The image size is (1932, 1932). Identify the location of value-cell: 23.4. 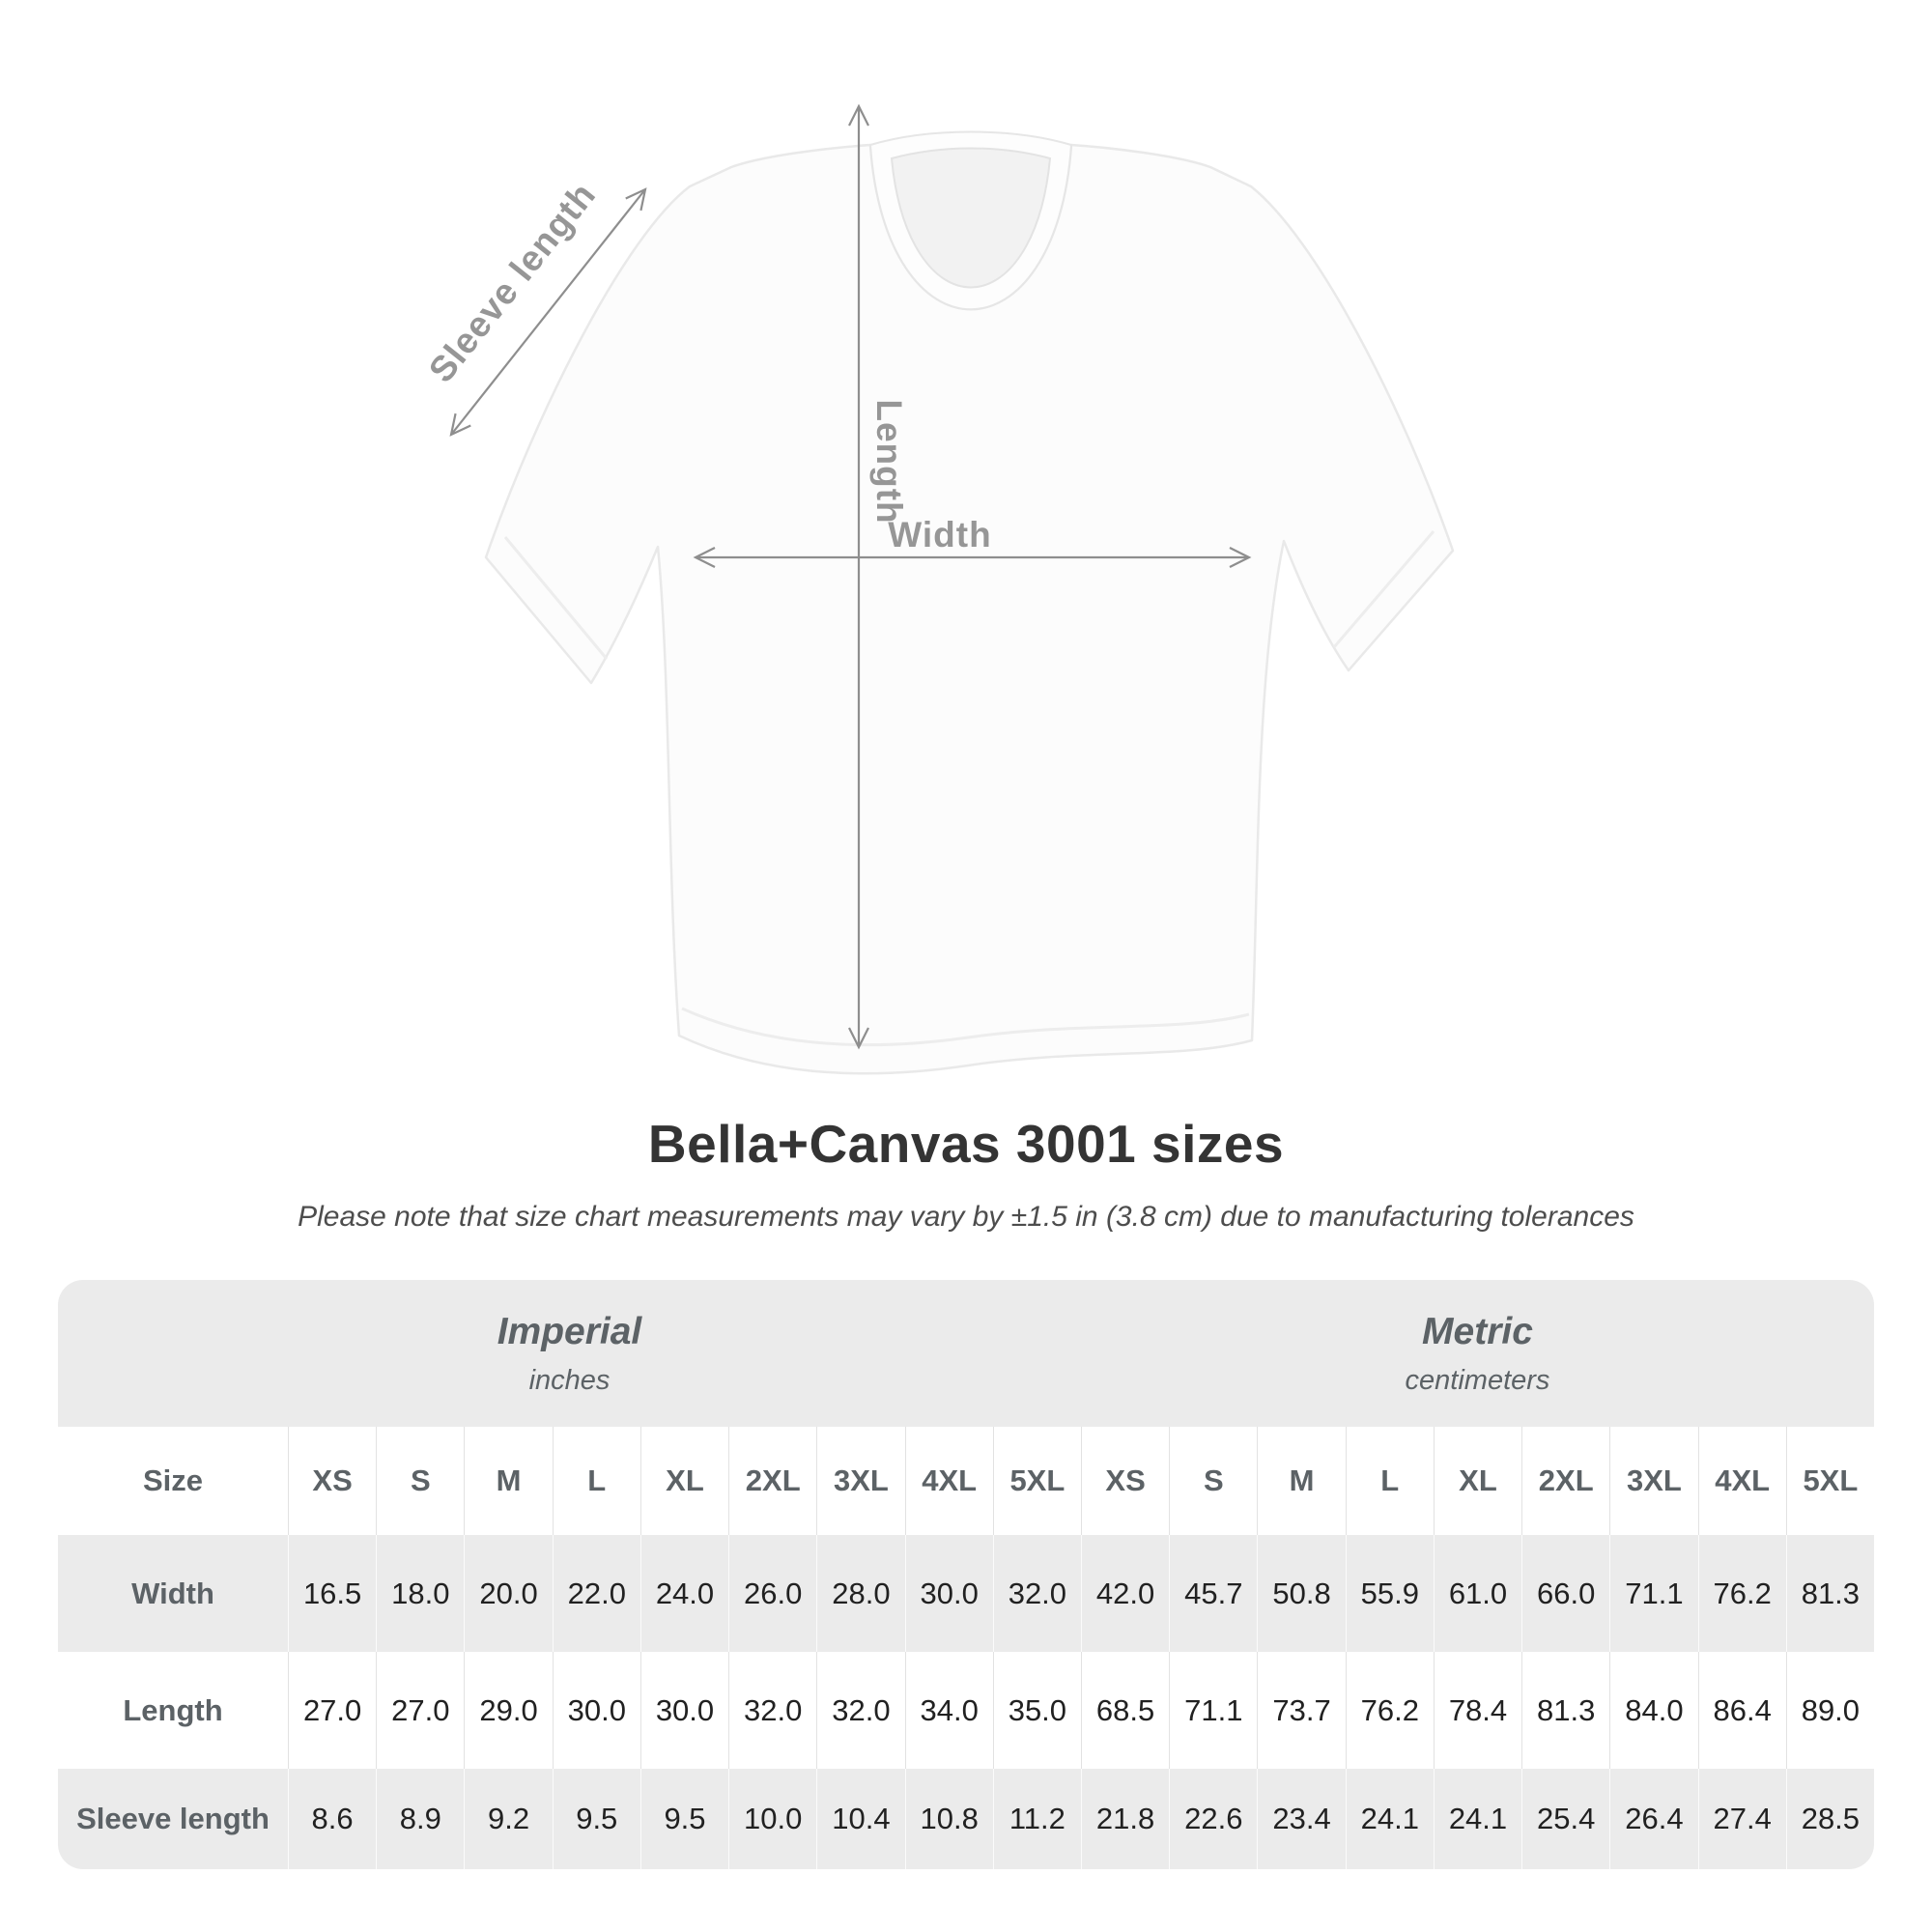
(1301, 1819).